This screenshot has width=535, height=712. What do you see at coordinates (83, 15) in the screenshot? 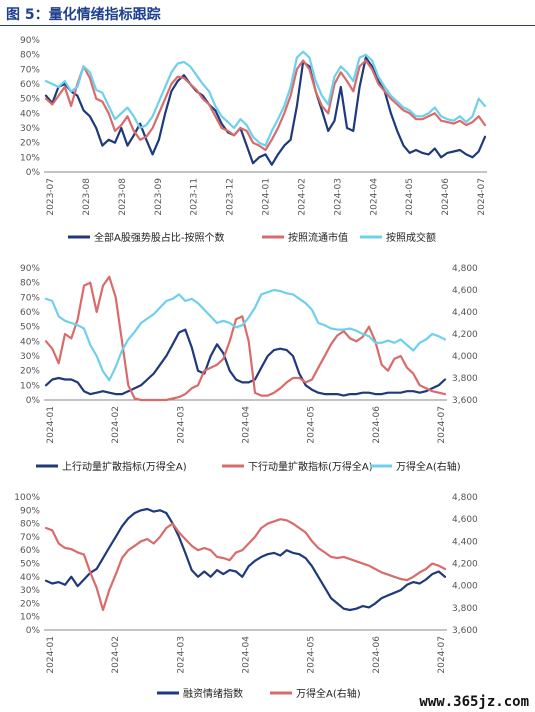
I see `figure-title: 图 5：量化情绪指标跟踪` at bounding box center [83, 15].